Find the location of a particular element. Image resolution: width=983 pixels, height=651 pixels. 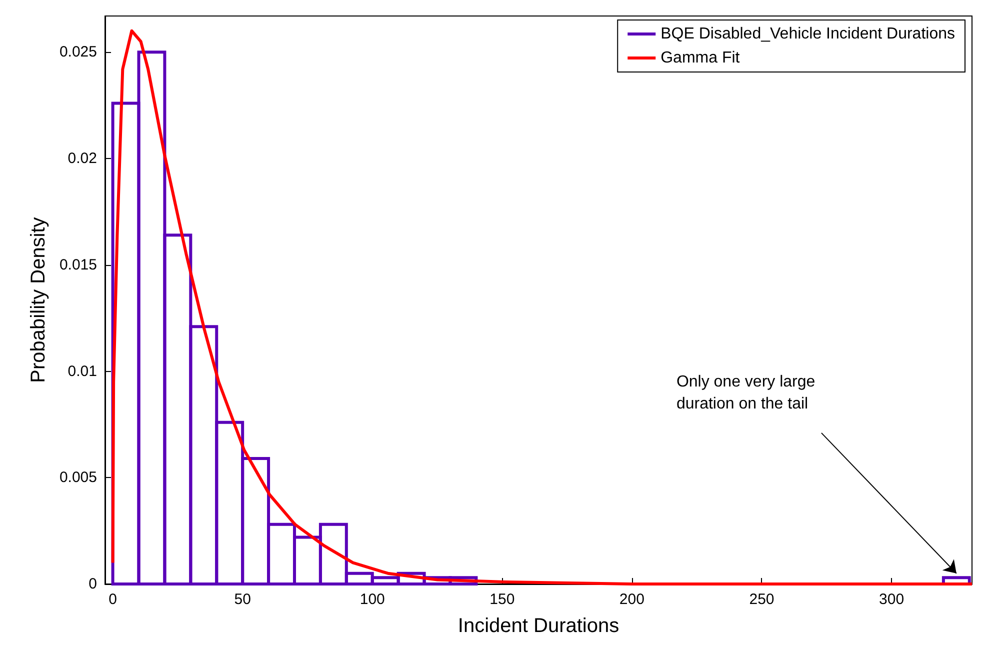

y-axis-title: Probability Density is located at coordinates (39, 300).